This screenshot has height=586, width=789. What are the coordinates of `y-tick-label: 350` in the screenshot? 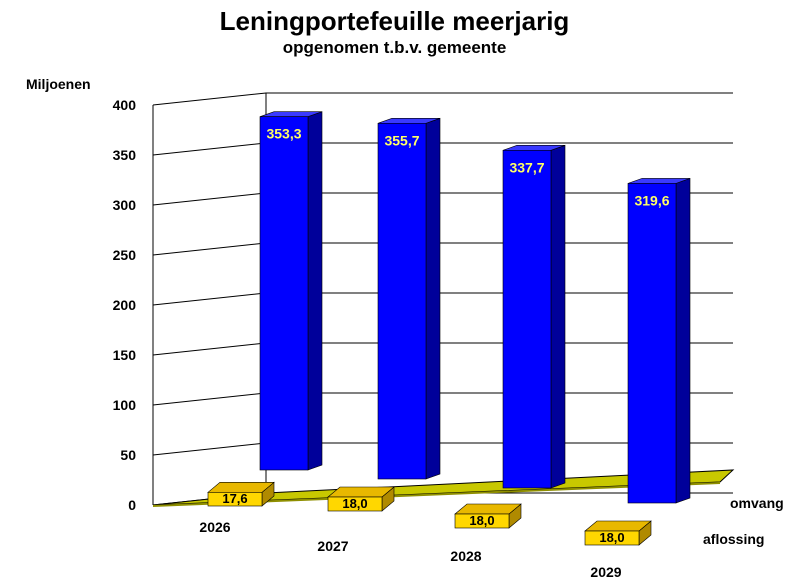 It's located at (125, 155).